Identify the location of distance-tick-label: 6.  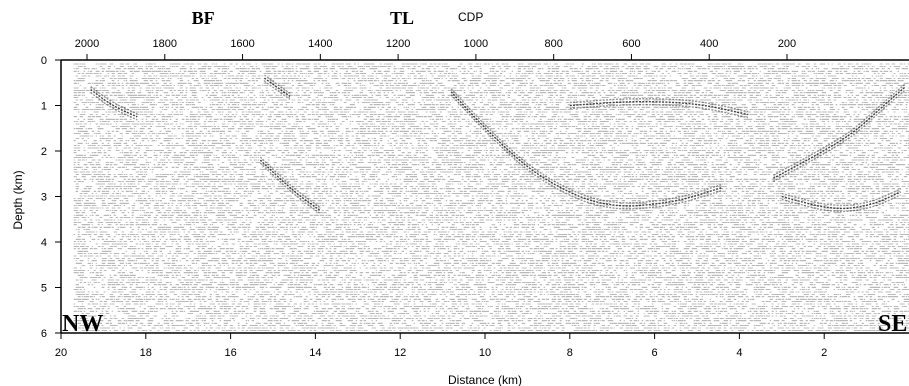
(655, 353).